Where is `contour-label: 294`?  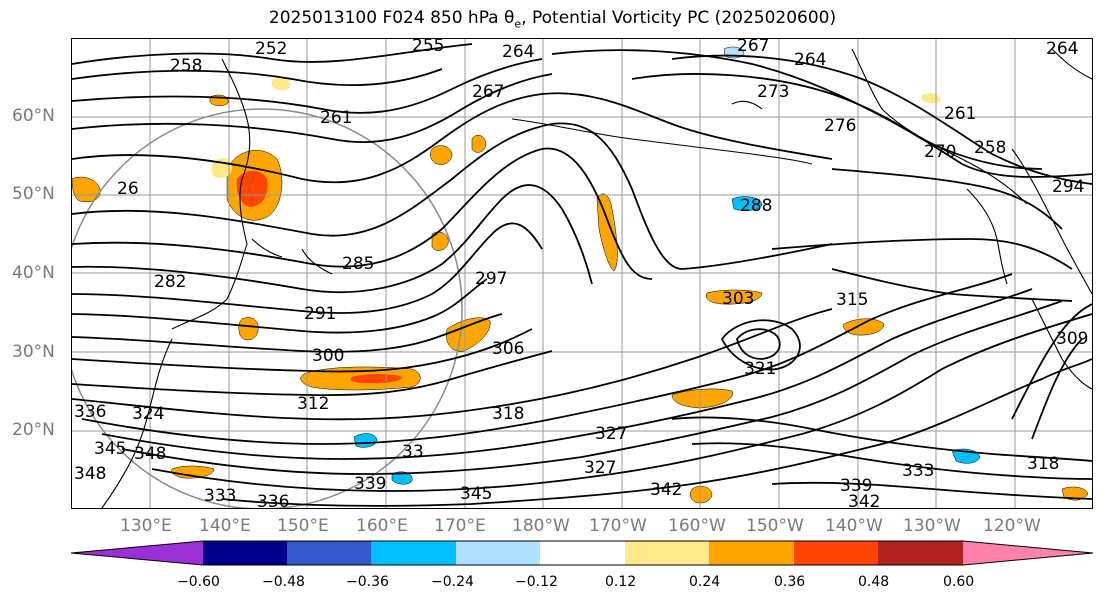 contour-label: 294 is located at coordinates (1068, 187).